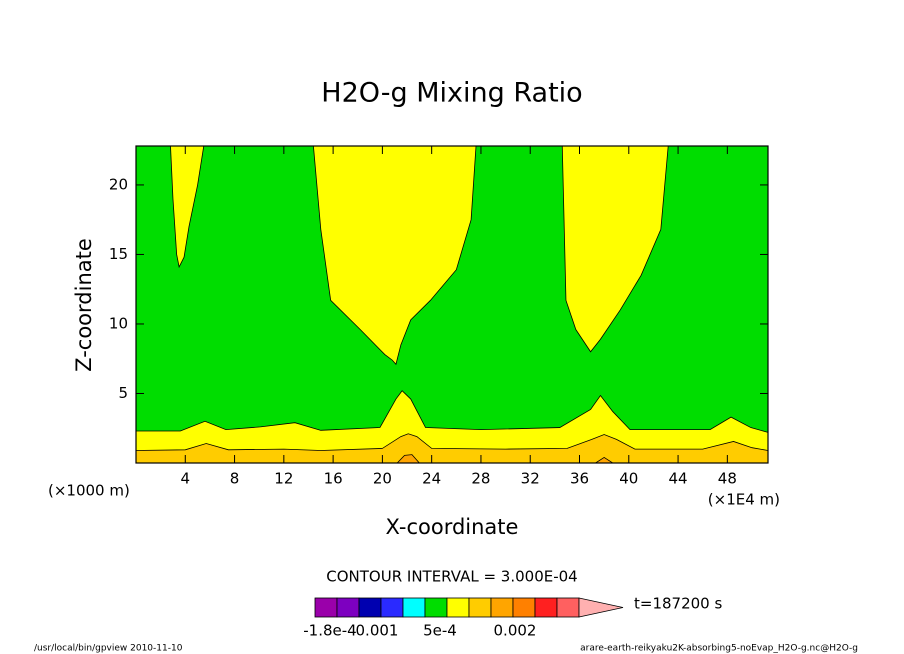 The width and height of the screenshot is (904, 654). Describe the element at coordinates (480, 479) in the screenshot. I see `x-tick-label: 28` at that location.